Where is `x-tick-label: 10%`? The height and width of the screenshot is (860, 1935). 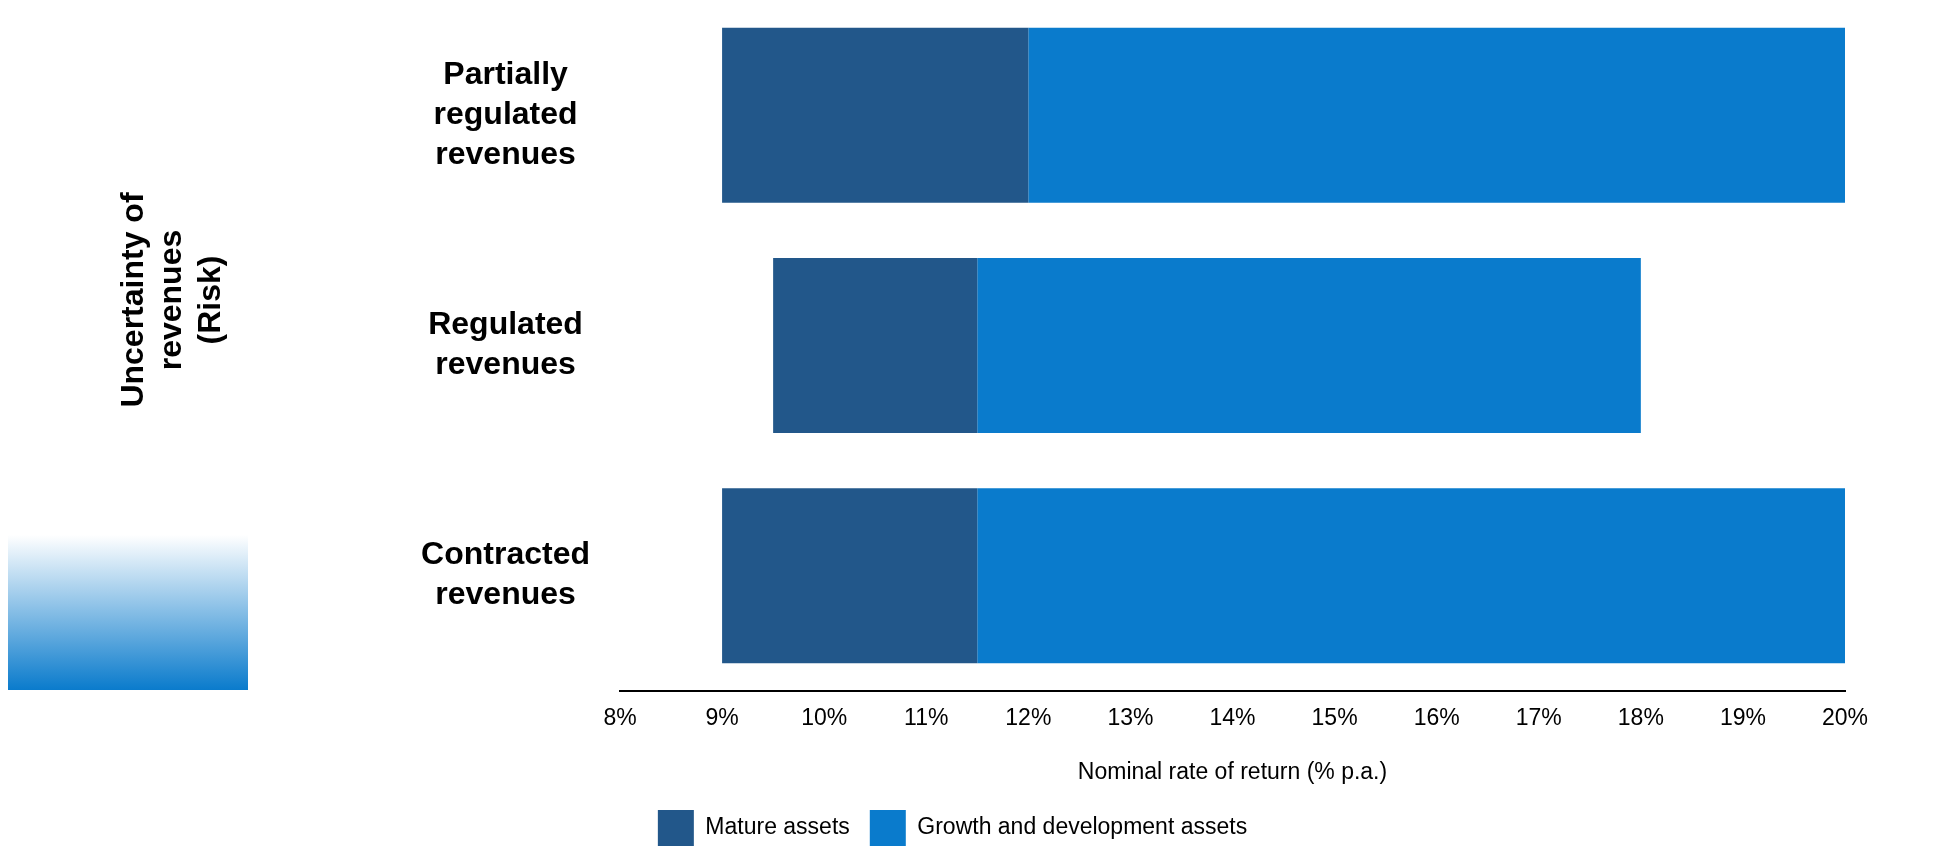
x-tick-label: 10% is located at coordinates (824, 716).